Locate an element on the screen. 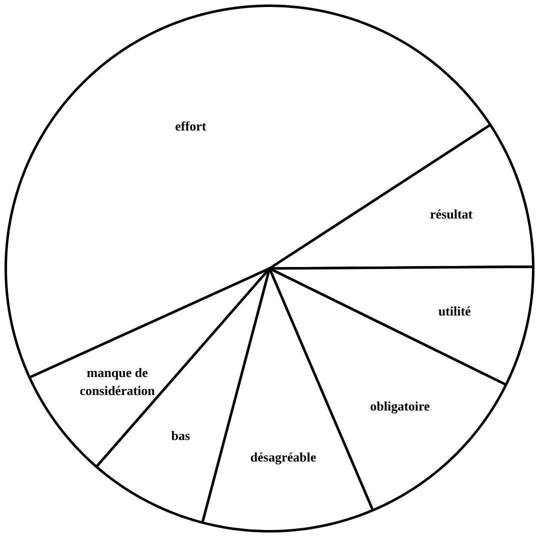 The image size is (538, 536). slice-label: utilité is located at coordinates (455, 310).